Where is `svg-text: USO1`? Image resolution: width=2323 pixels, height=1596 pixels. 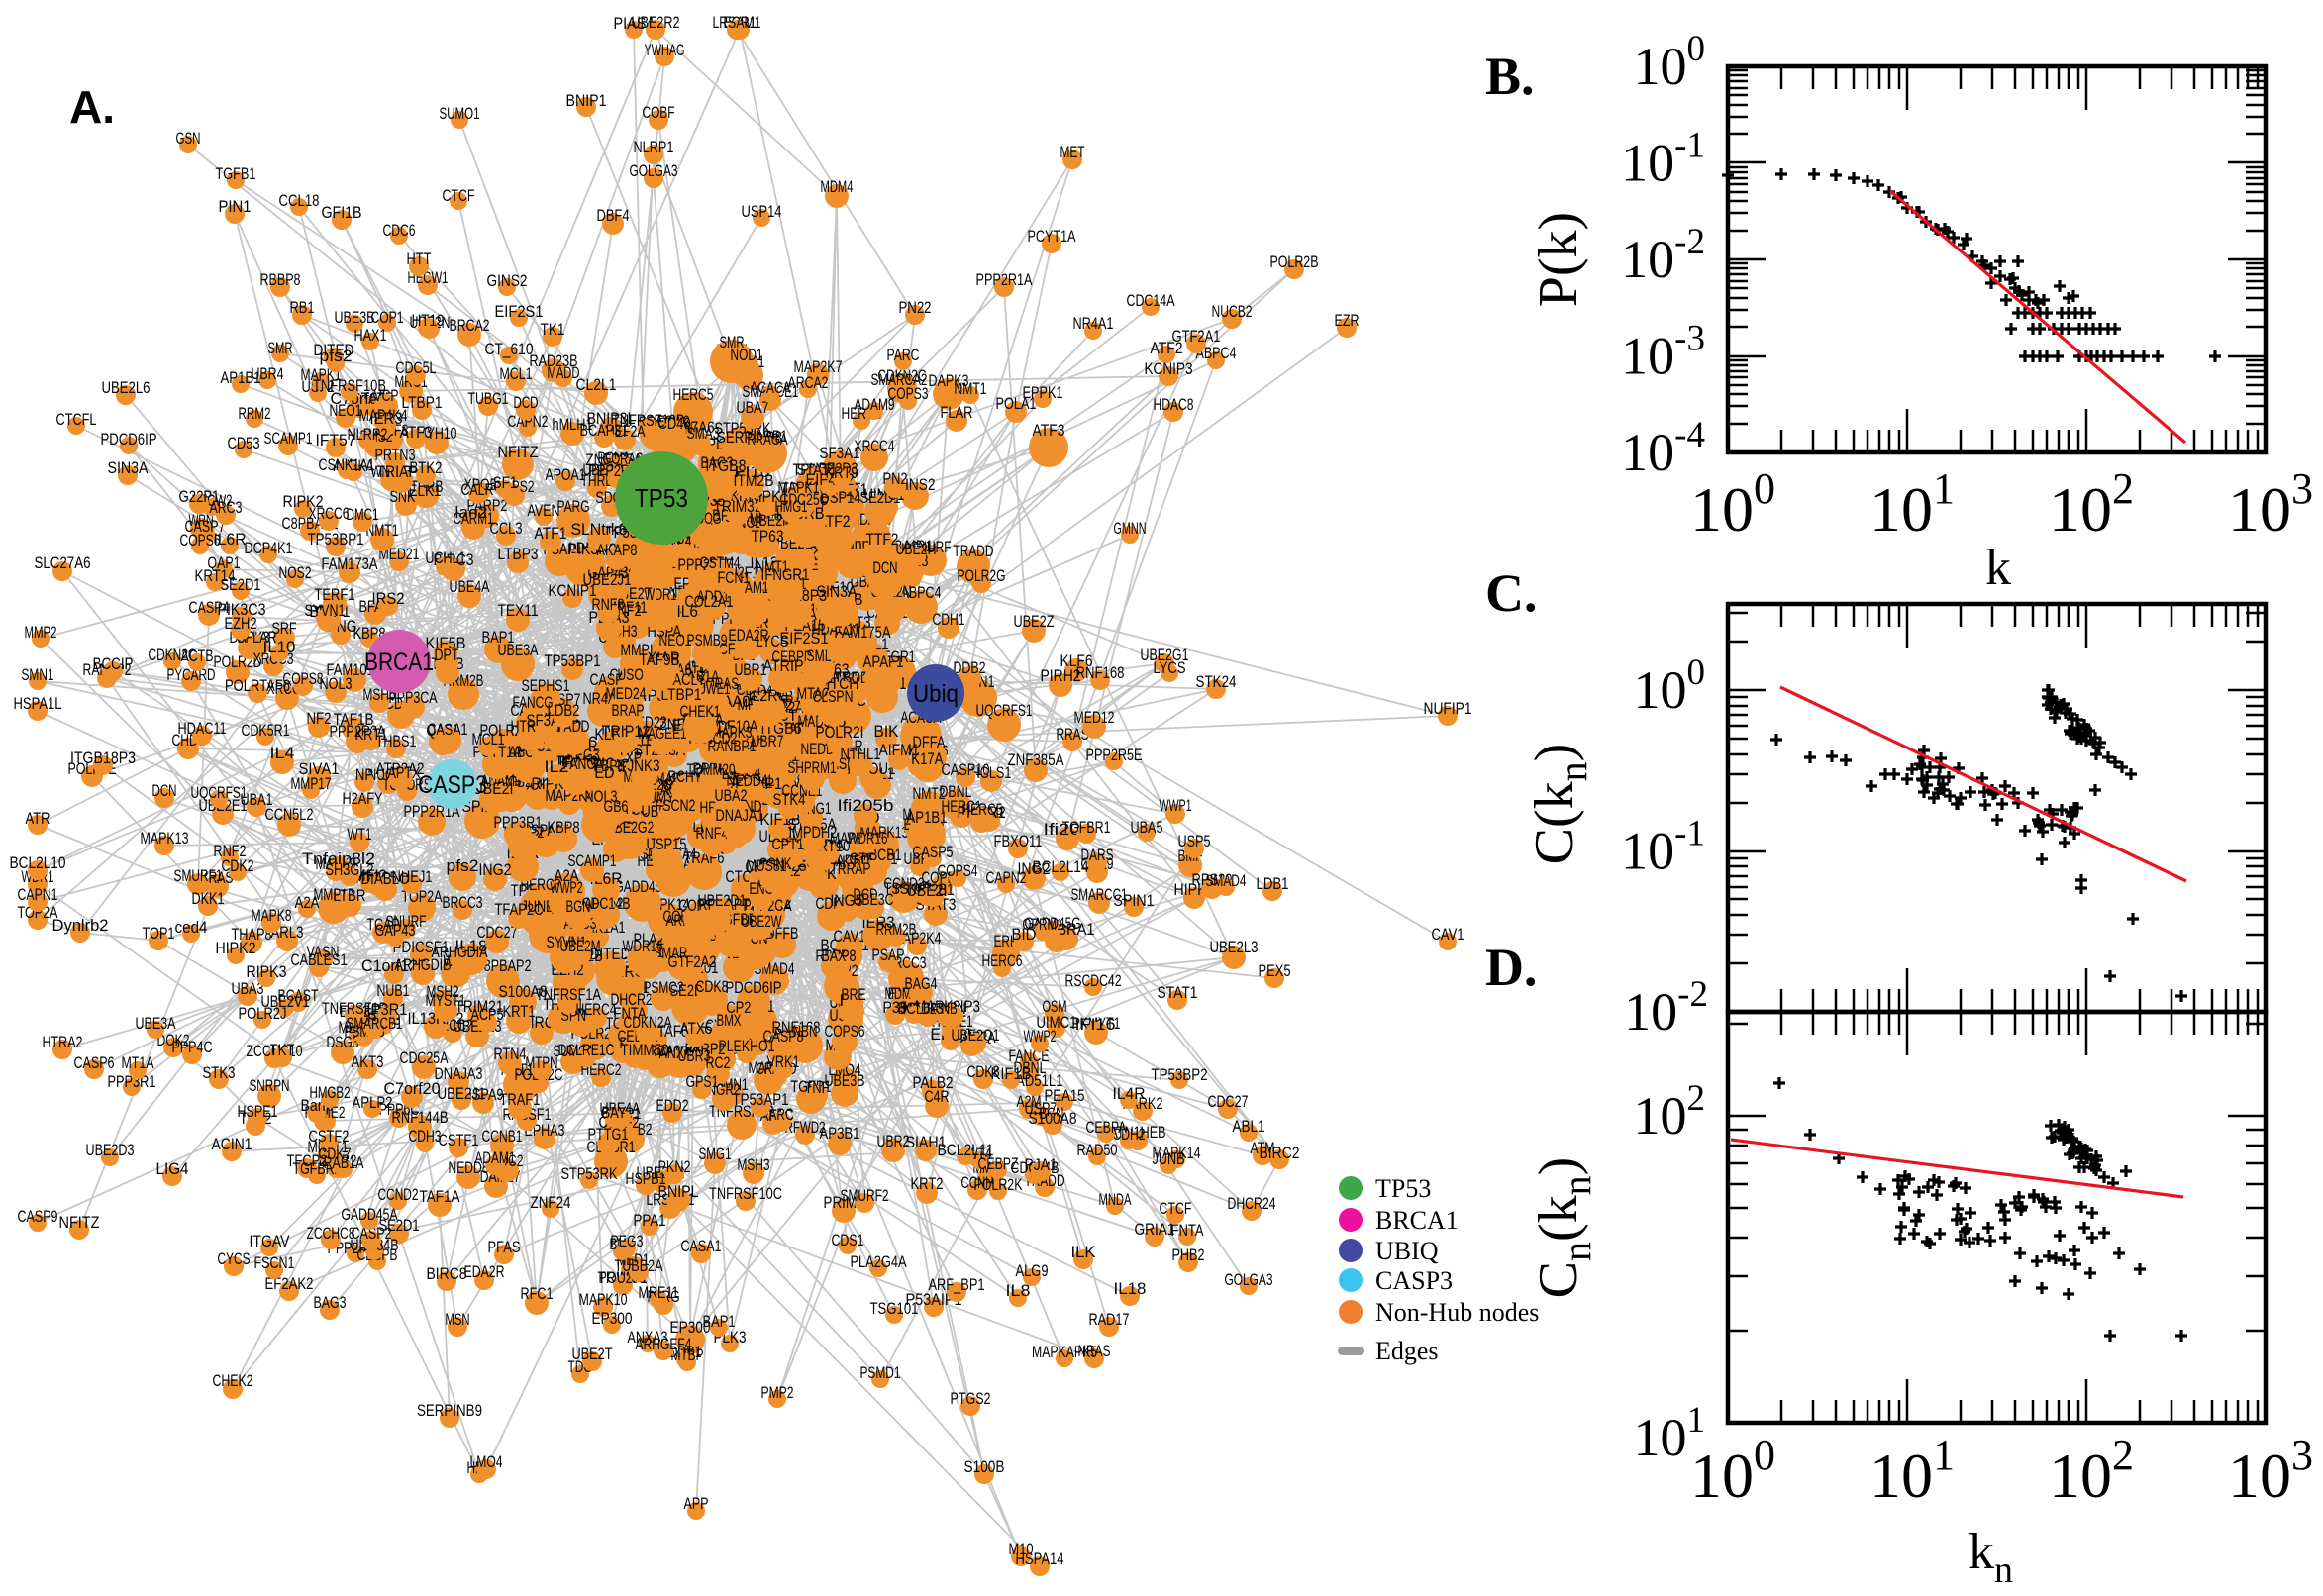 svg-text: USO1 is located at coordinates (634, 675).